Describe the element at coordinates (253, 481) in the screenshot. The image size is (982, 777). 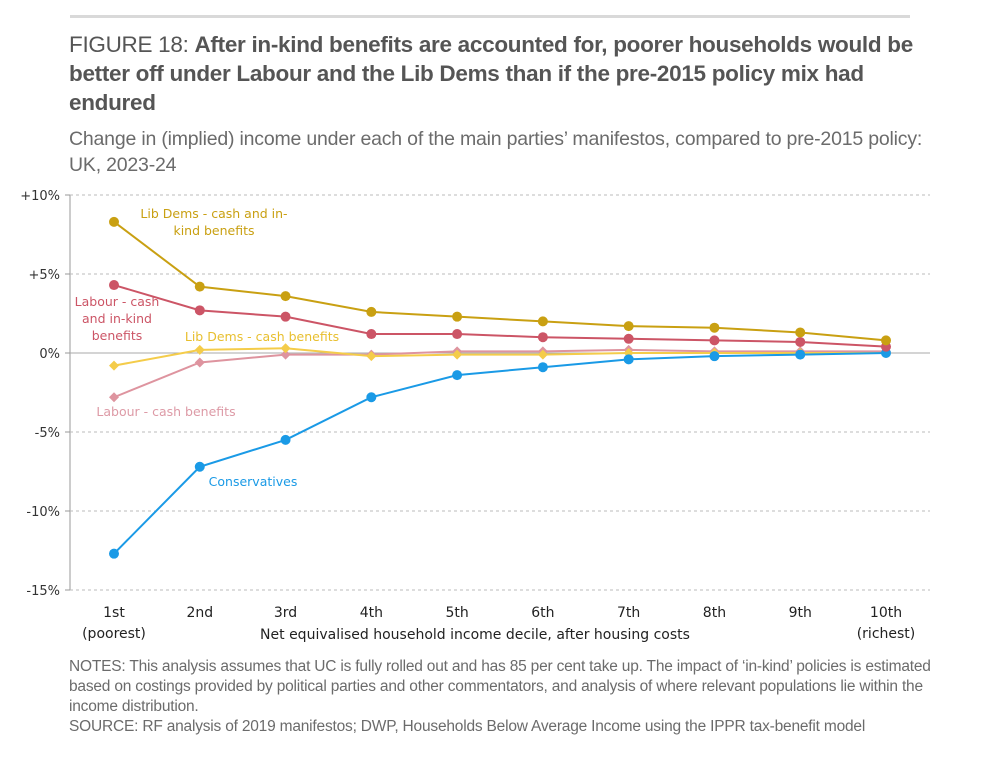
I see `series-label: Conservatives` at that location.